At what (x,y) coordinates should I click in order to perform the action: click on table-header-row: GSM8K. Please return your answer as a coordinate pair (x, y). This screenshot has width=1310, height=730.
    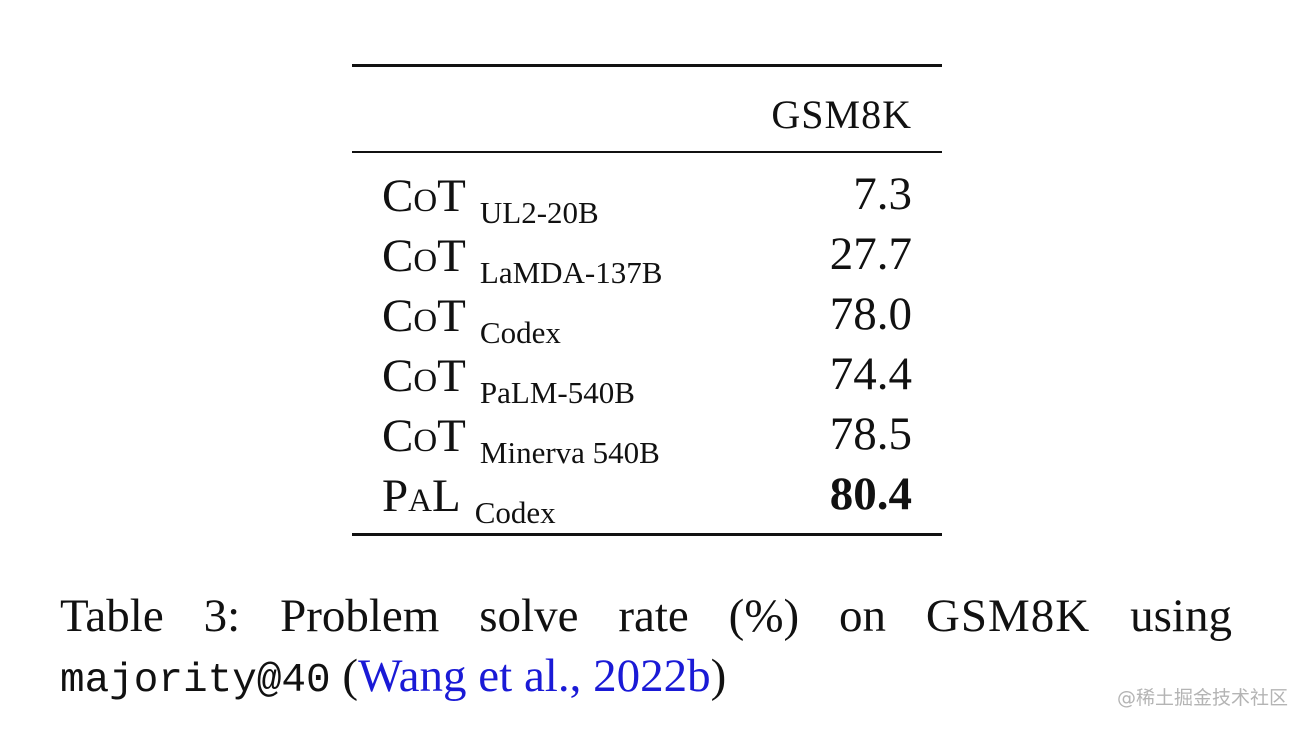
    Looking at the image, I should click on (647, 109).